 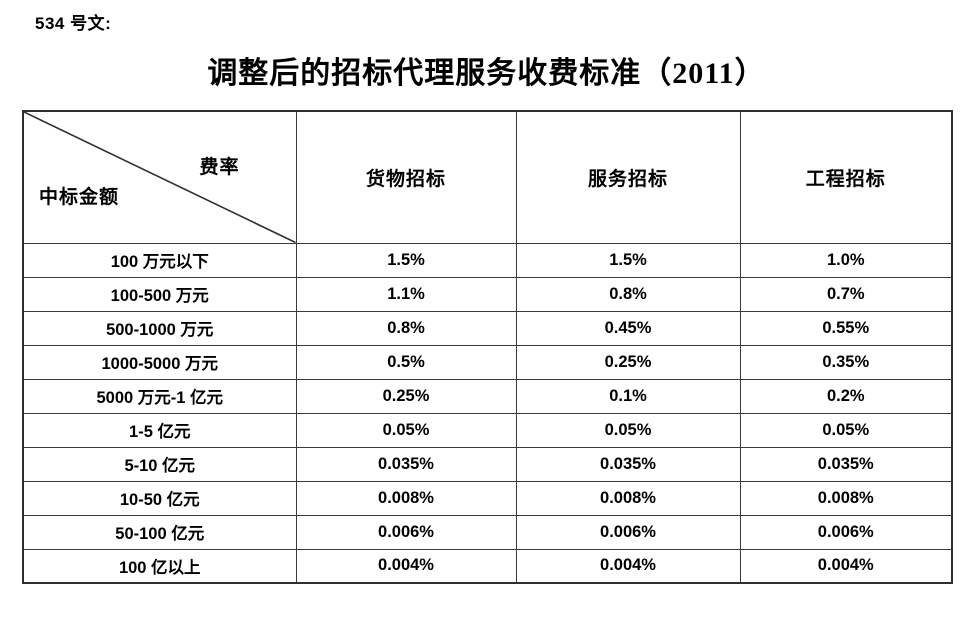 I want to click on doc-number-label: 534 号文:, so click(x=73, y=23).